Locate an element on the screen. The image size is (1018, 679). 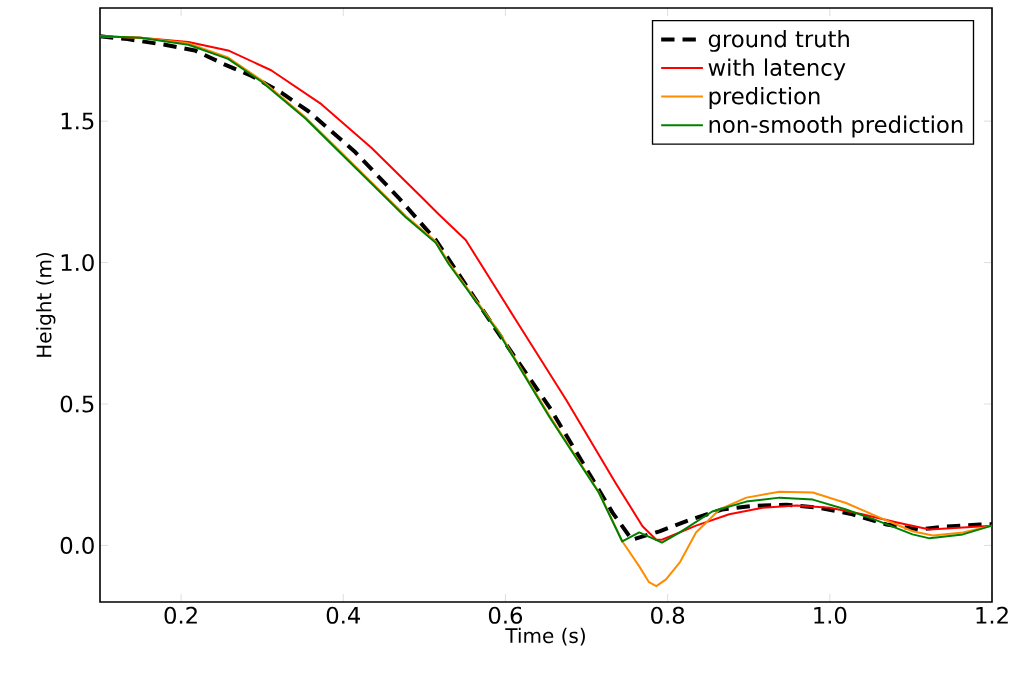
x-tick-label: 1.2 is located at coordinates (992, 615).